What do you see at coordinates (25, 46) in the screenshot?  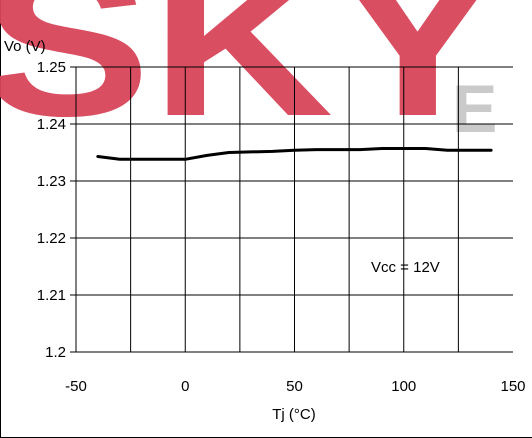 I see `y-axis-label: Vo (V)` at bounding box center [25, 46].